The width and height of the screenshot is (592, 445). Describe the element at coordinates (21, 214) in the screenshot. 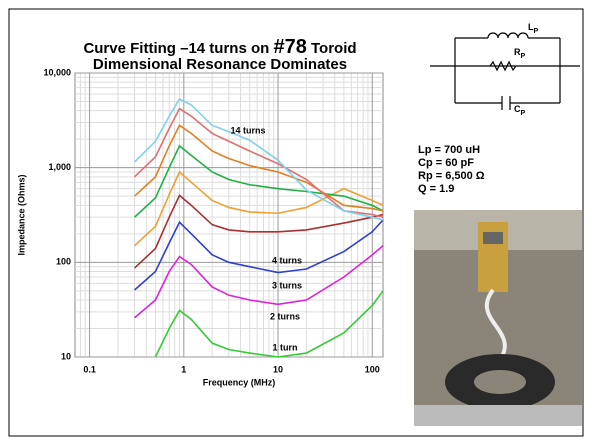

I see `y-axis-label: Impedance (Ohms)` at that location.